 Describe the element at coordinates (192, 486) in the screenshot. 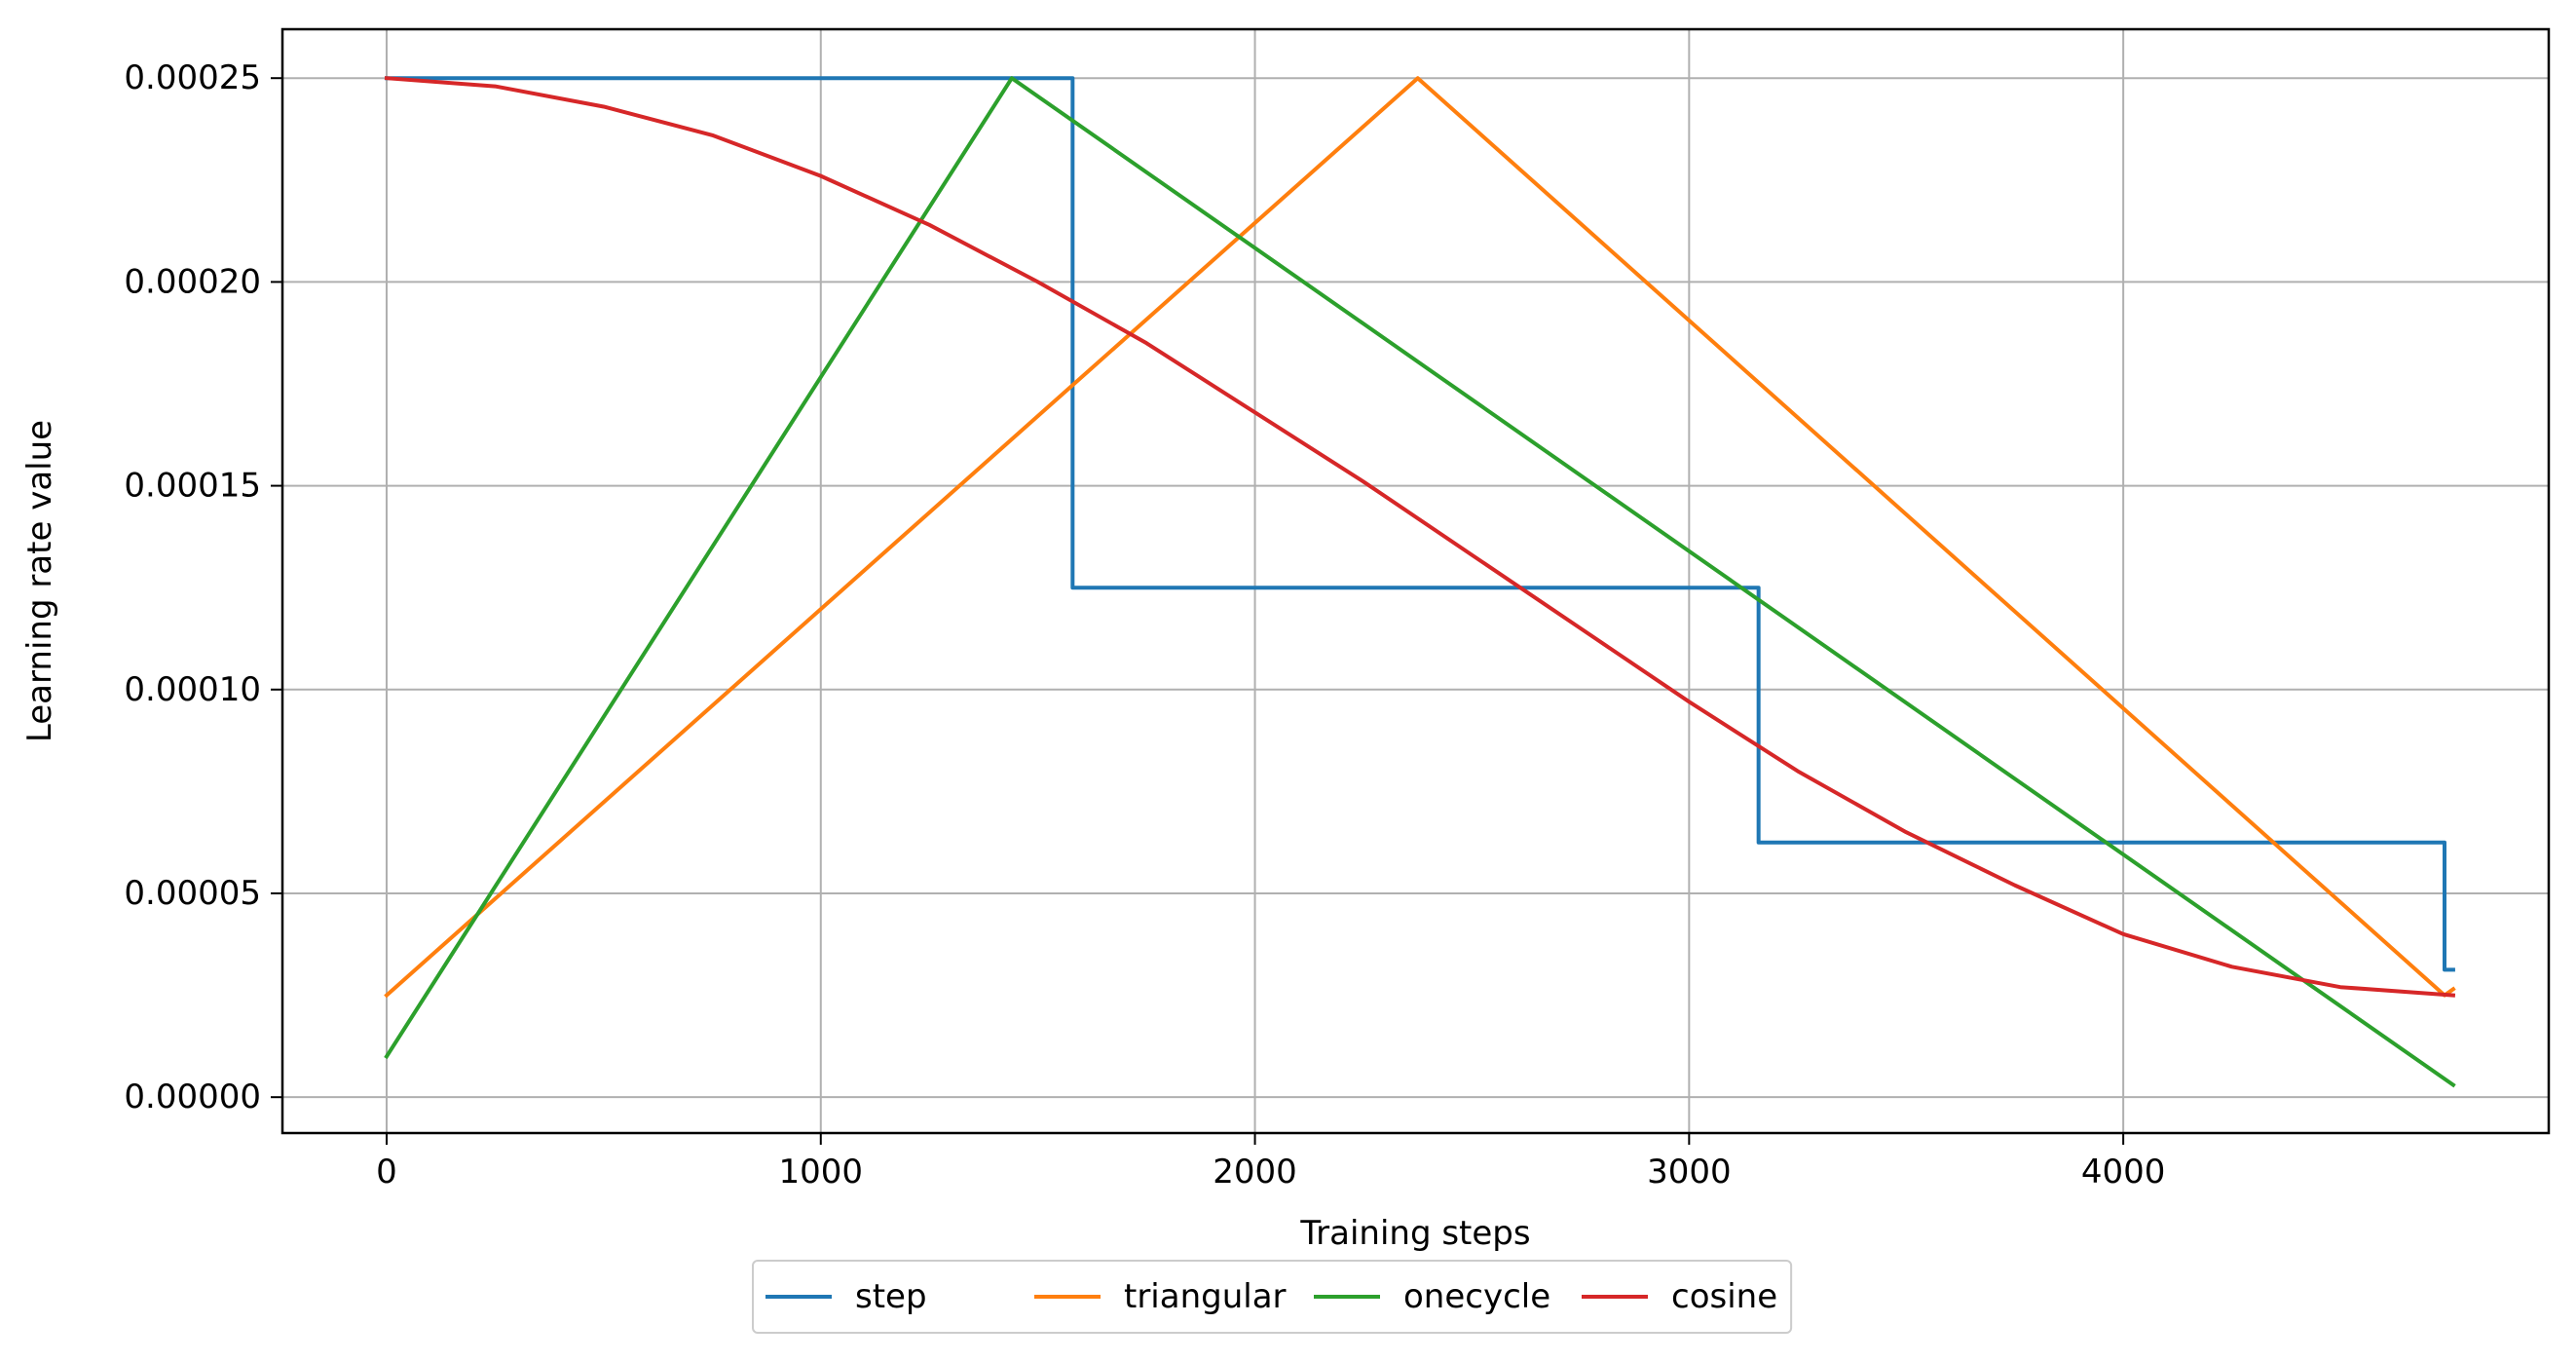

I see `y-tick-label: 0.00015` at that location.